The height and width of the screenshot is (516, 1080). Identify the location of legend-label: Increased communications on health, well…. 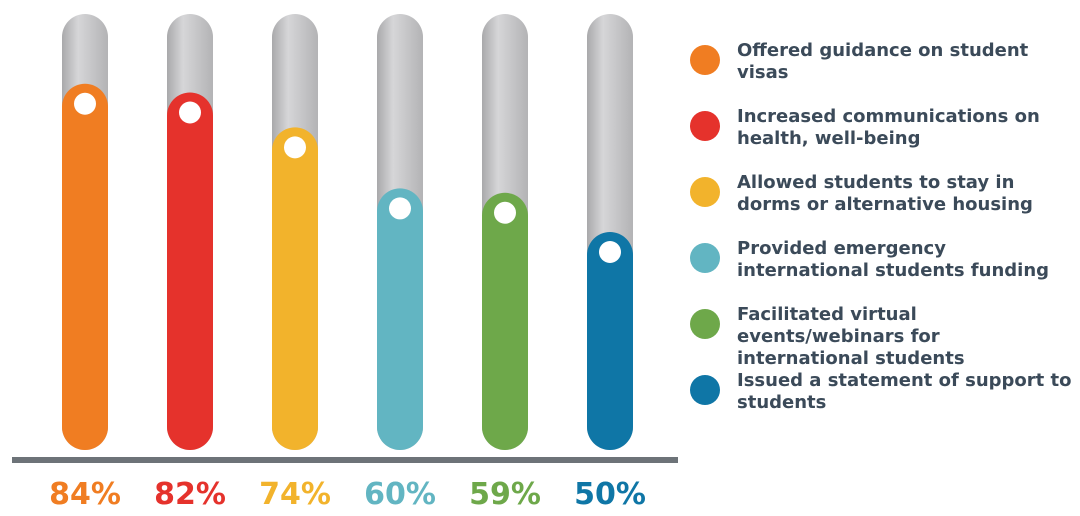
(888, 127).